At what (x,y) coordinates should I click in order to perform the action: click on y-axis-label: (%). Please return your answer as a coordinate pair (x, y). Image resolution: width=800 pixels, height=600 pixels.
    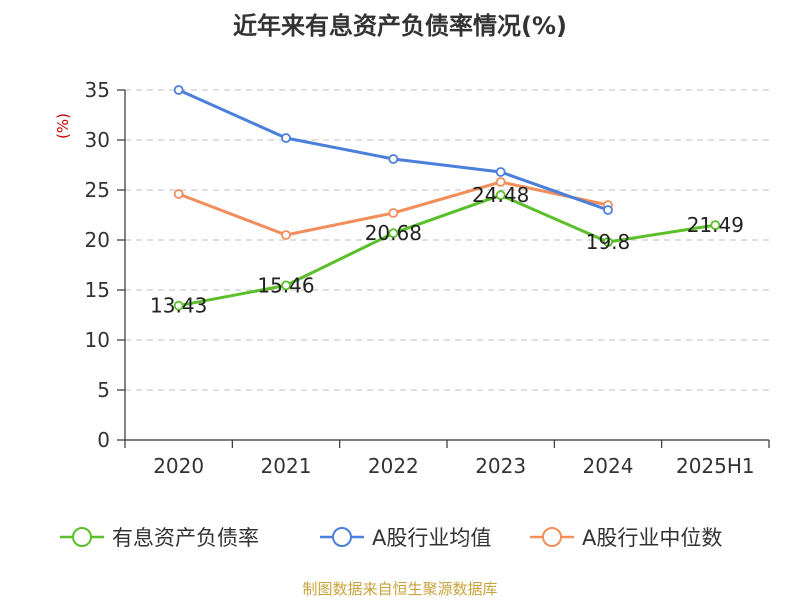
    Looking at the image, I should click on (63, 126).